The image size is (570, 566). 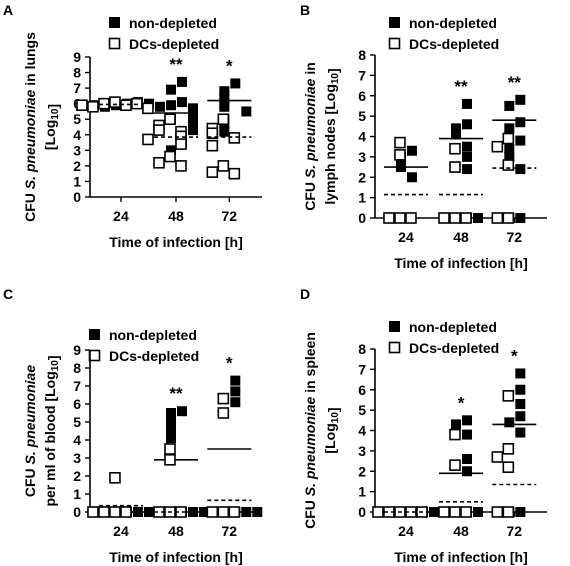 What do you see at coordinates (362, 390) in the screenshot?
I see `y-tick-label: 6` at bounding box center [362, 390].